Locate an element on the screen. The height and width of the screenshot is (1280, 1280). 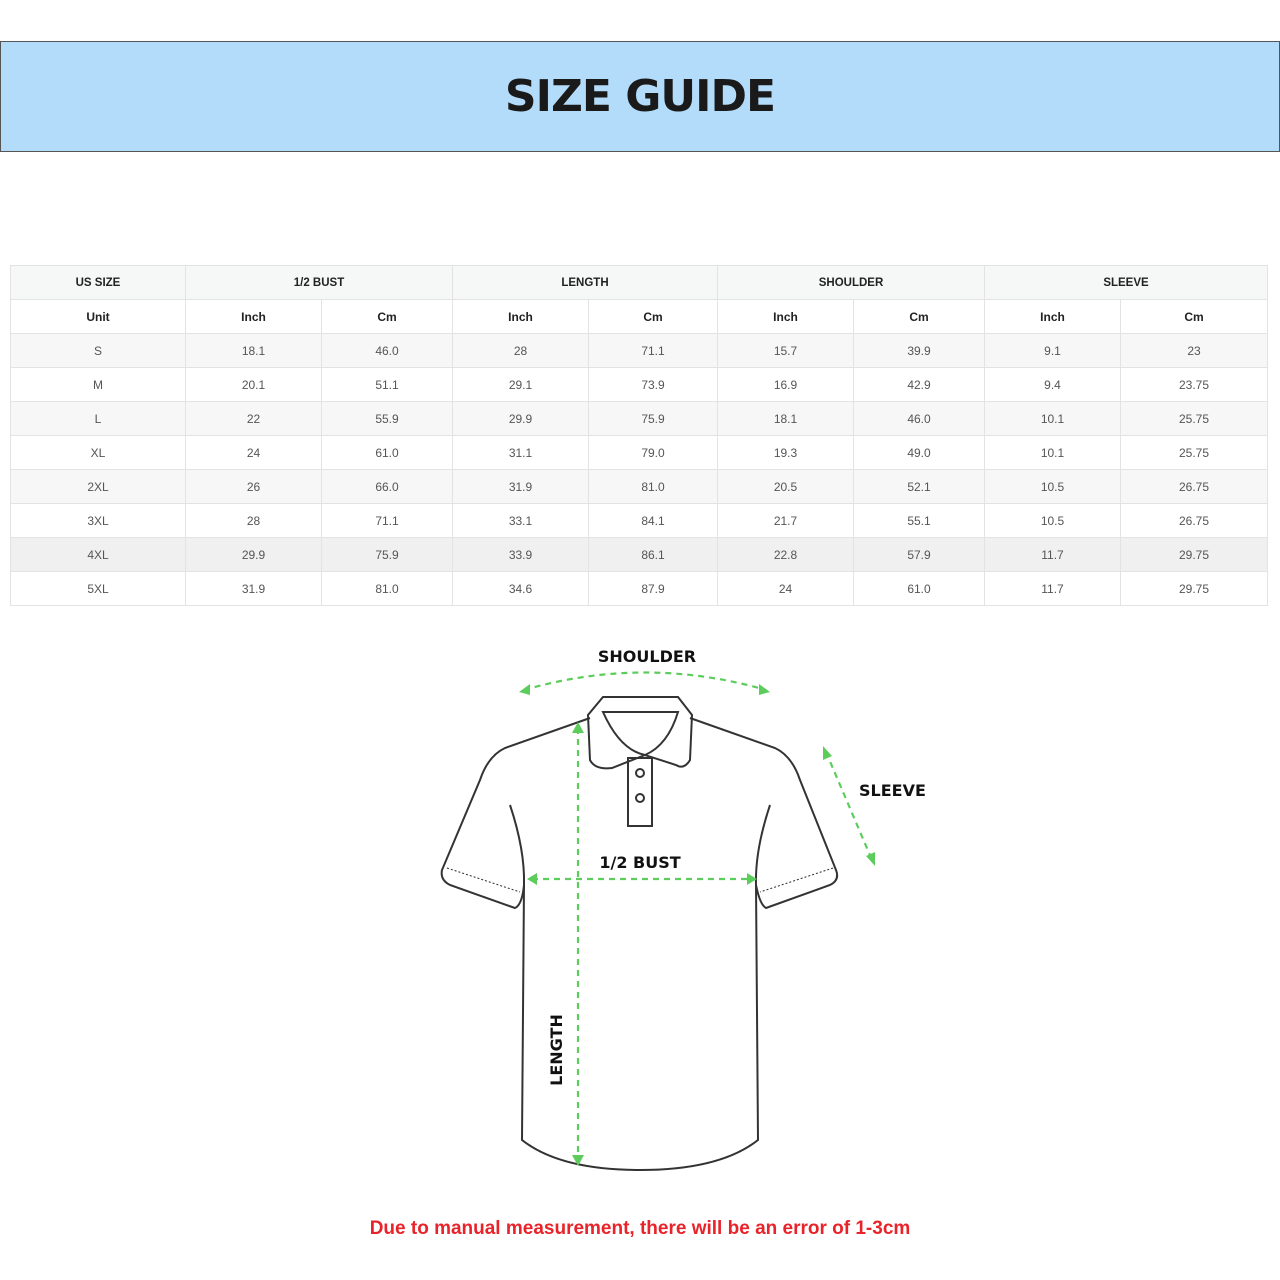
value-cell: 26 is located at coordinates (253, 486).